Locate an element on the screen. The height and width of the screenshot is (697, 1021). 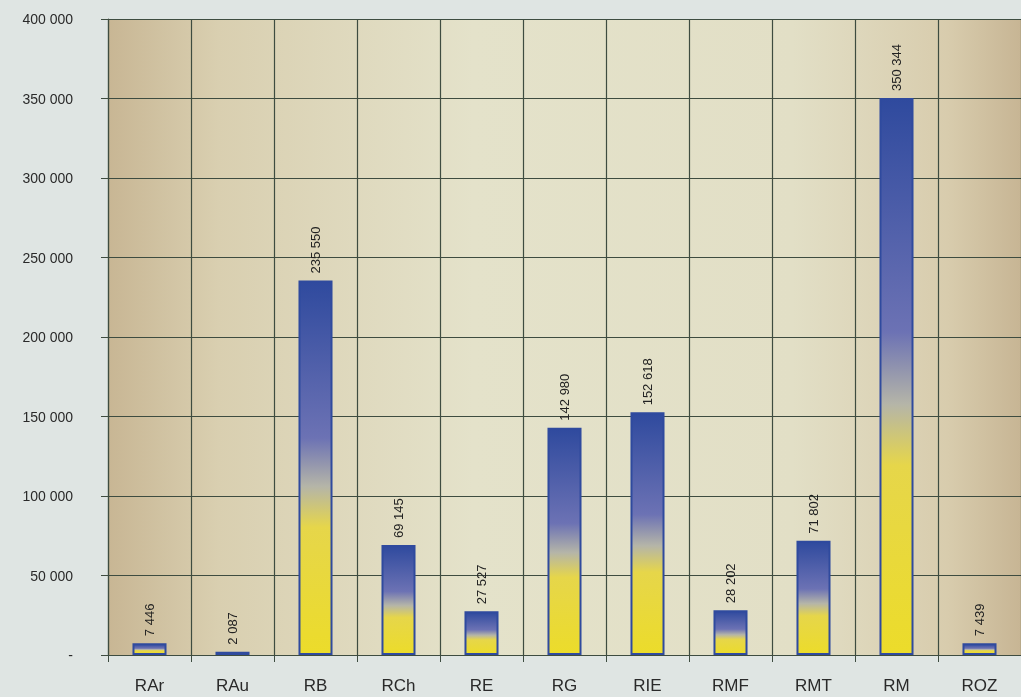
y-tick-label: 300 000 is located at coordinates (48, 178).